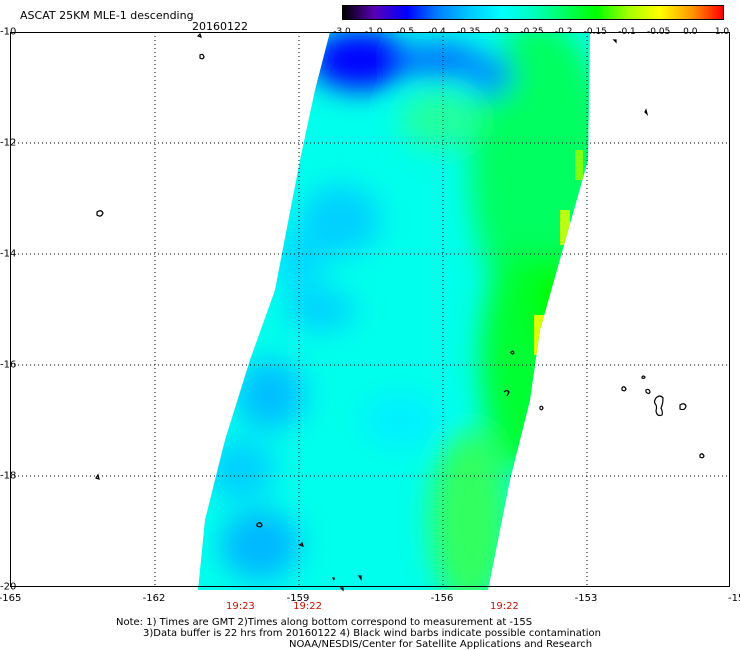 The image size is (740, 650). Describe the element at coordinates (8, 143) in the screenshot. I see `latitude-label: -12` at that location.